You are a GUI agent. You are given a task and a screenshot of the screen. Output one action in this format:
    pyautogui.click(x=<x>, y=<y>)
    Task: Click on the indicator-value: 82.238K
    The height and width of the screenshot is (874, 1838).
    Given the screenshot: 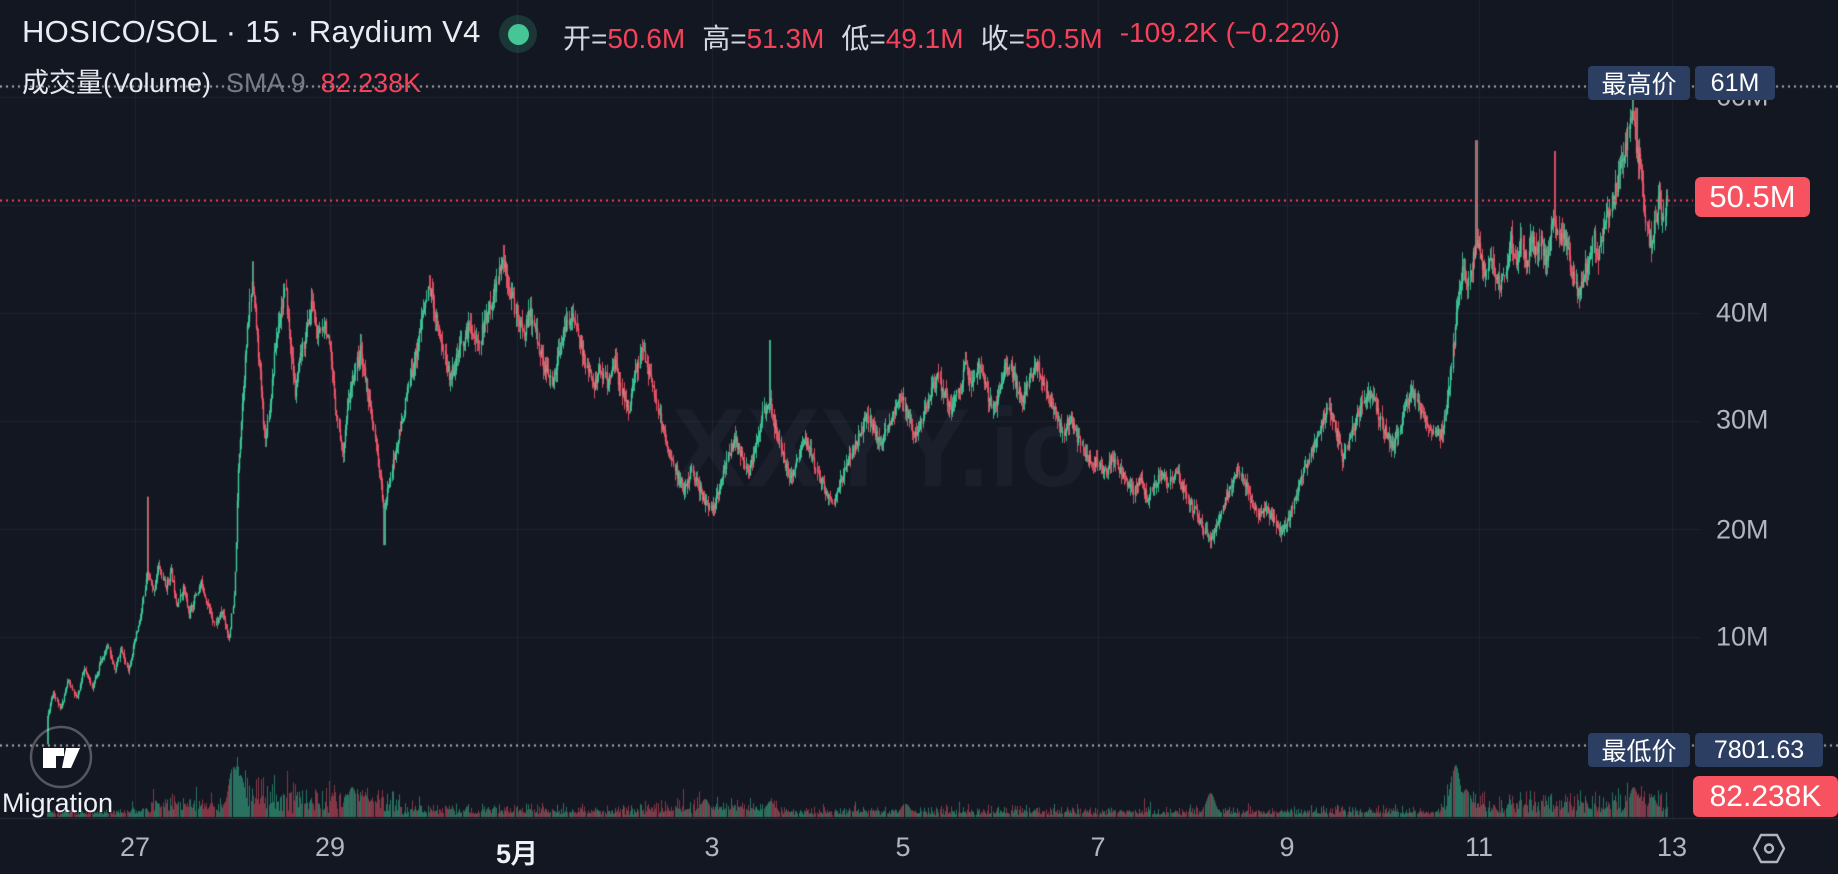 What is the action you would take?
    pyautogui.click(x=371, y=83)
    